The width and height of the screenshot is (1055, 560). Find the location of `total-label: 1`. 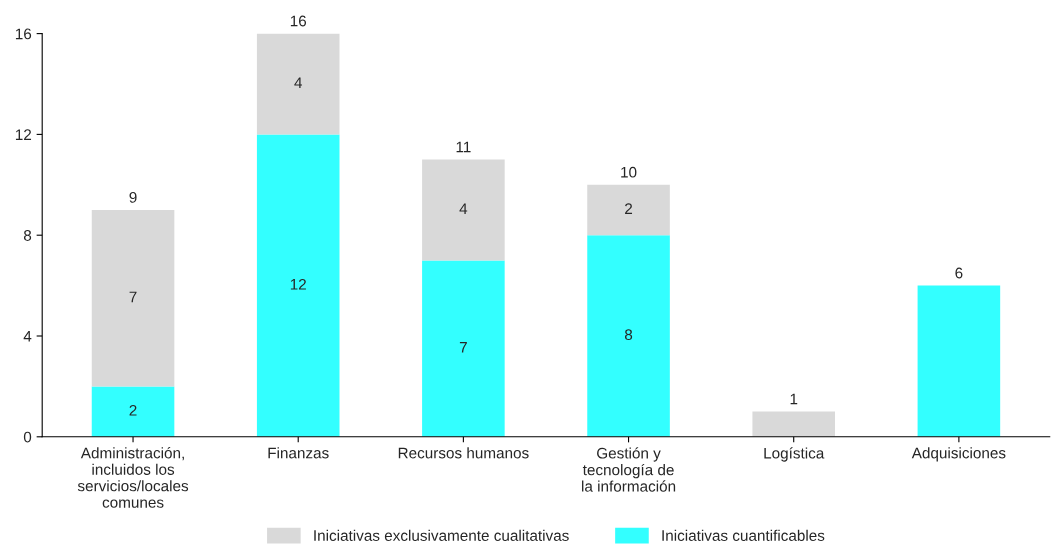

total-label: 1 is located at coordinates (794, 399).